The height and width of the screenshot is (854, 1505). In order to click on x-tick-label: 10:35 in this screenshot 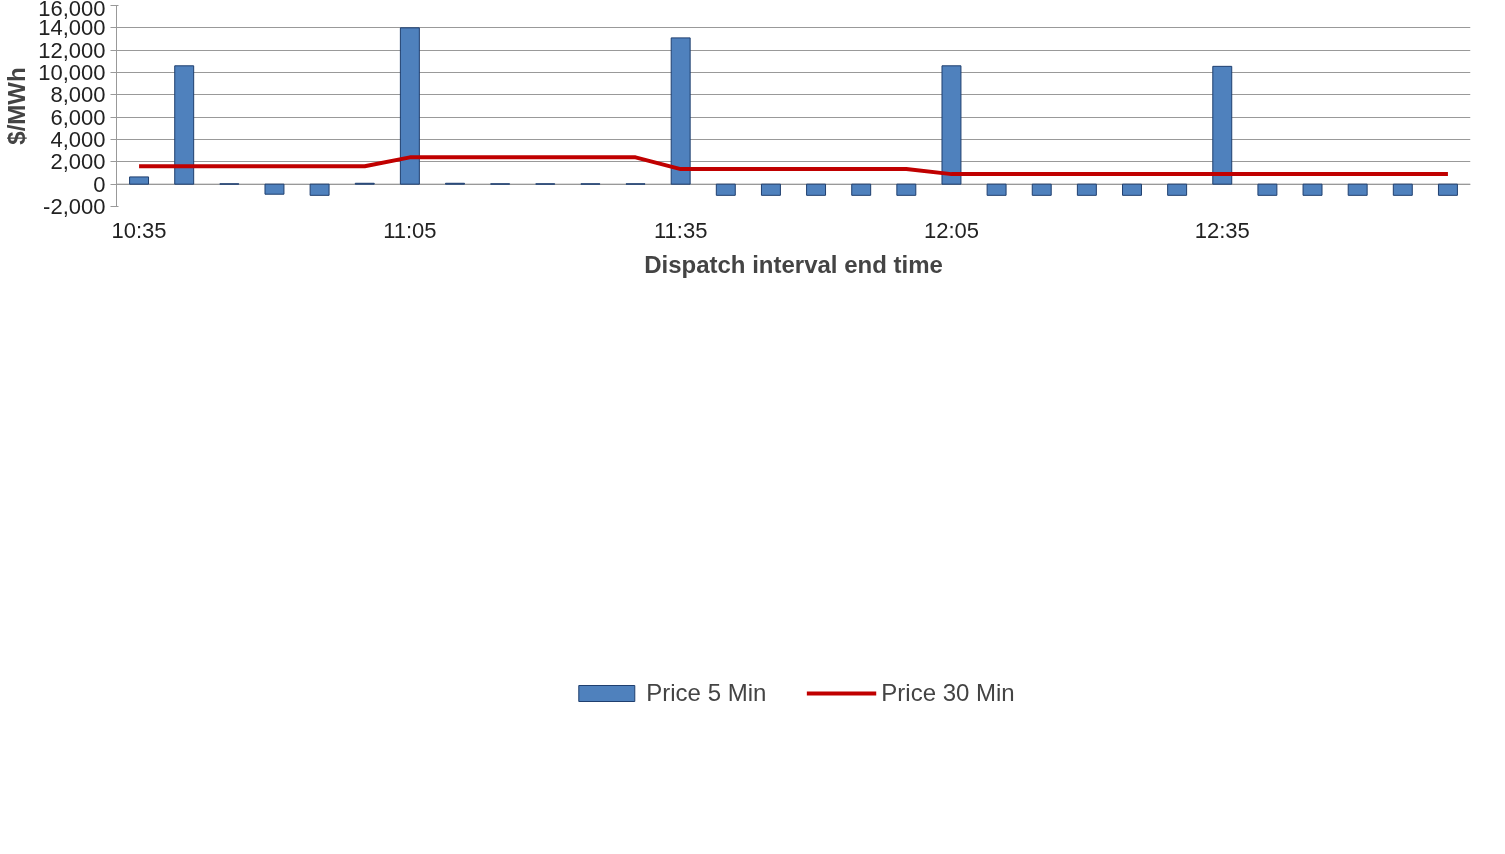, I will do `click(139, 230)`.